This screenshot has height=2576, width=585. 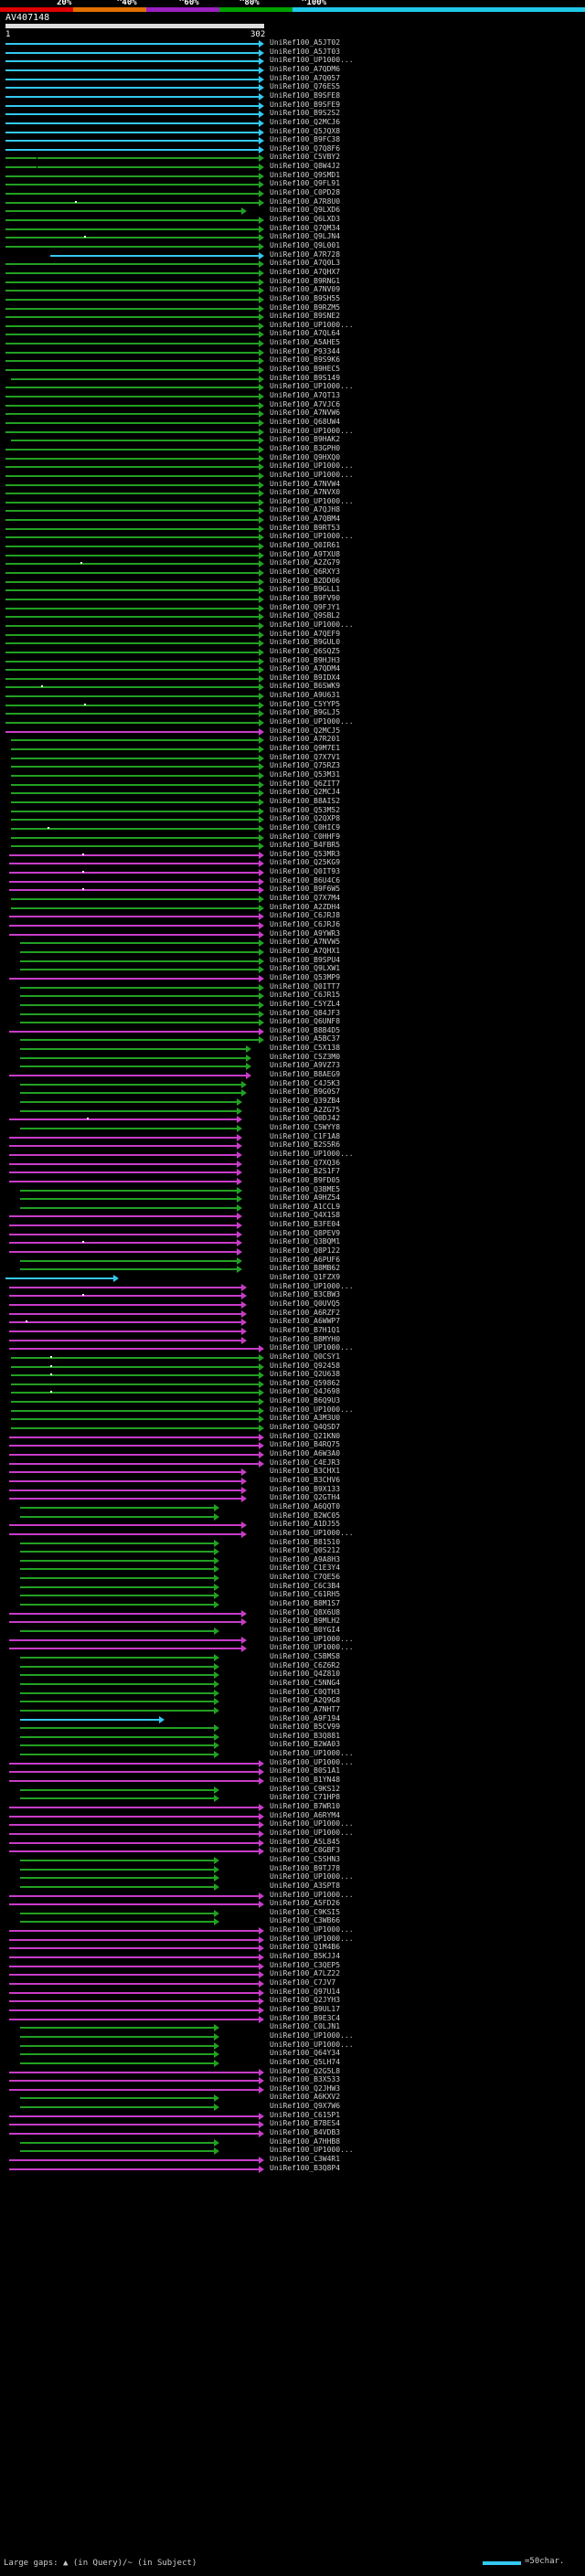 I want to click on hit-label: UniRef100_A6RZF2, so click(x=305, y=1312).